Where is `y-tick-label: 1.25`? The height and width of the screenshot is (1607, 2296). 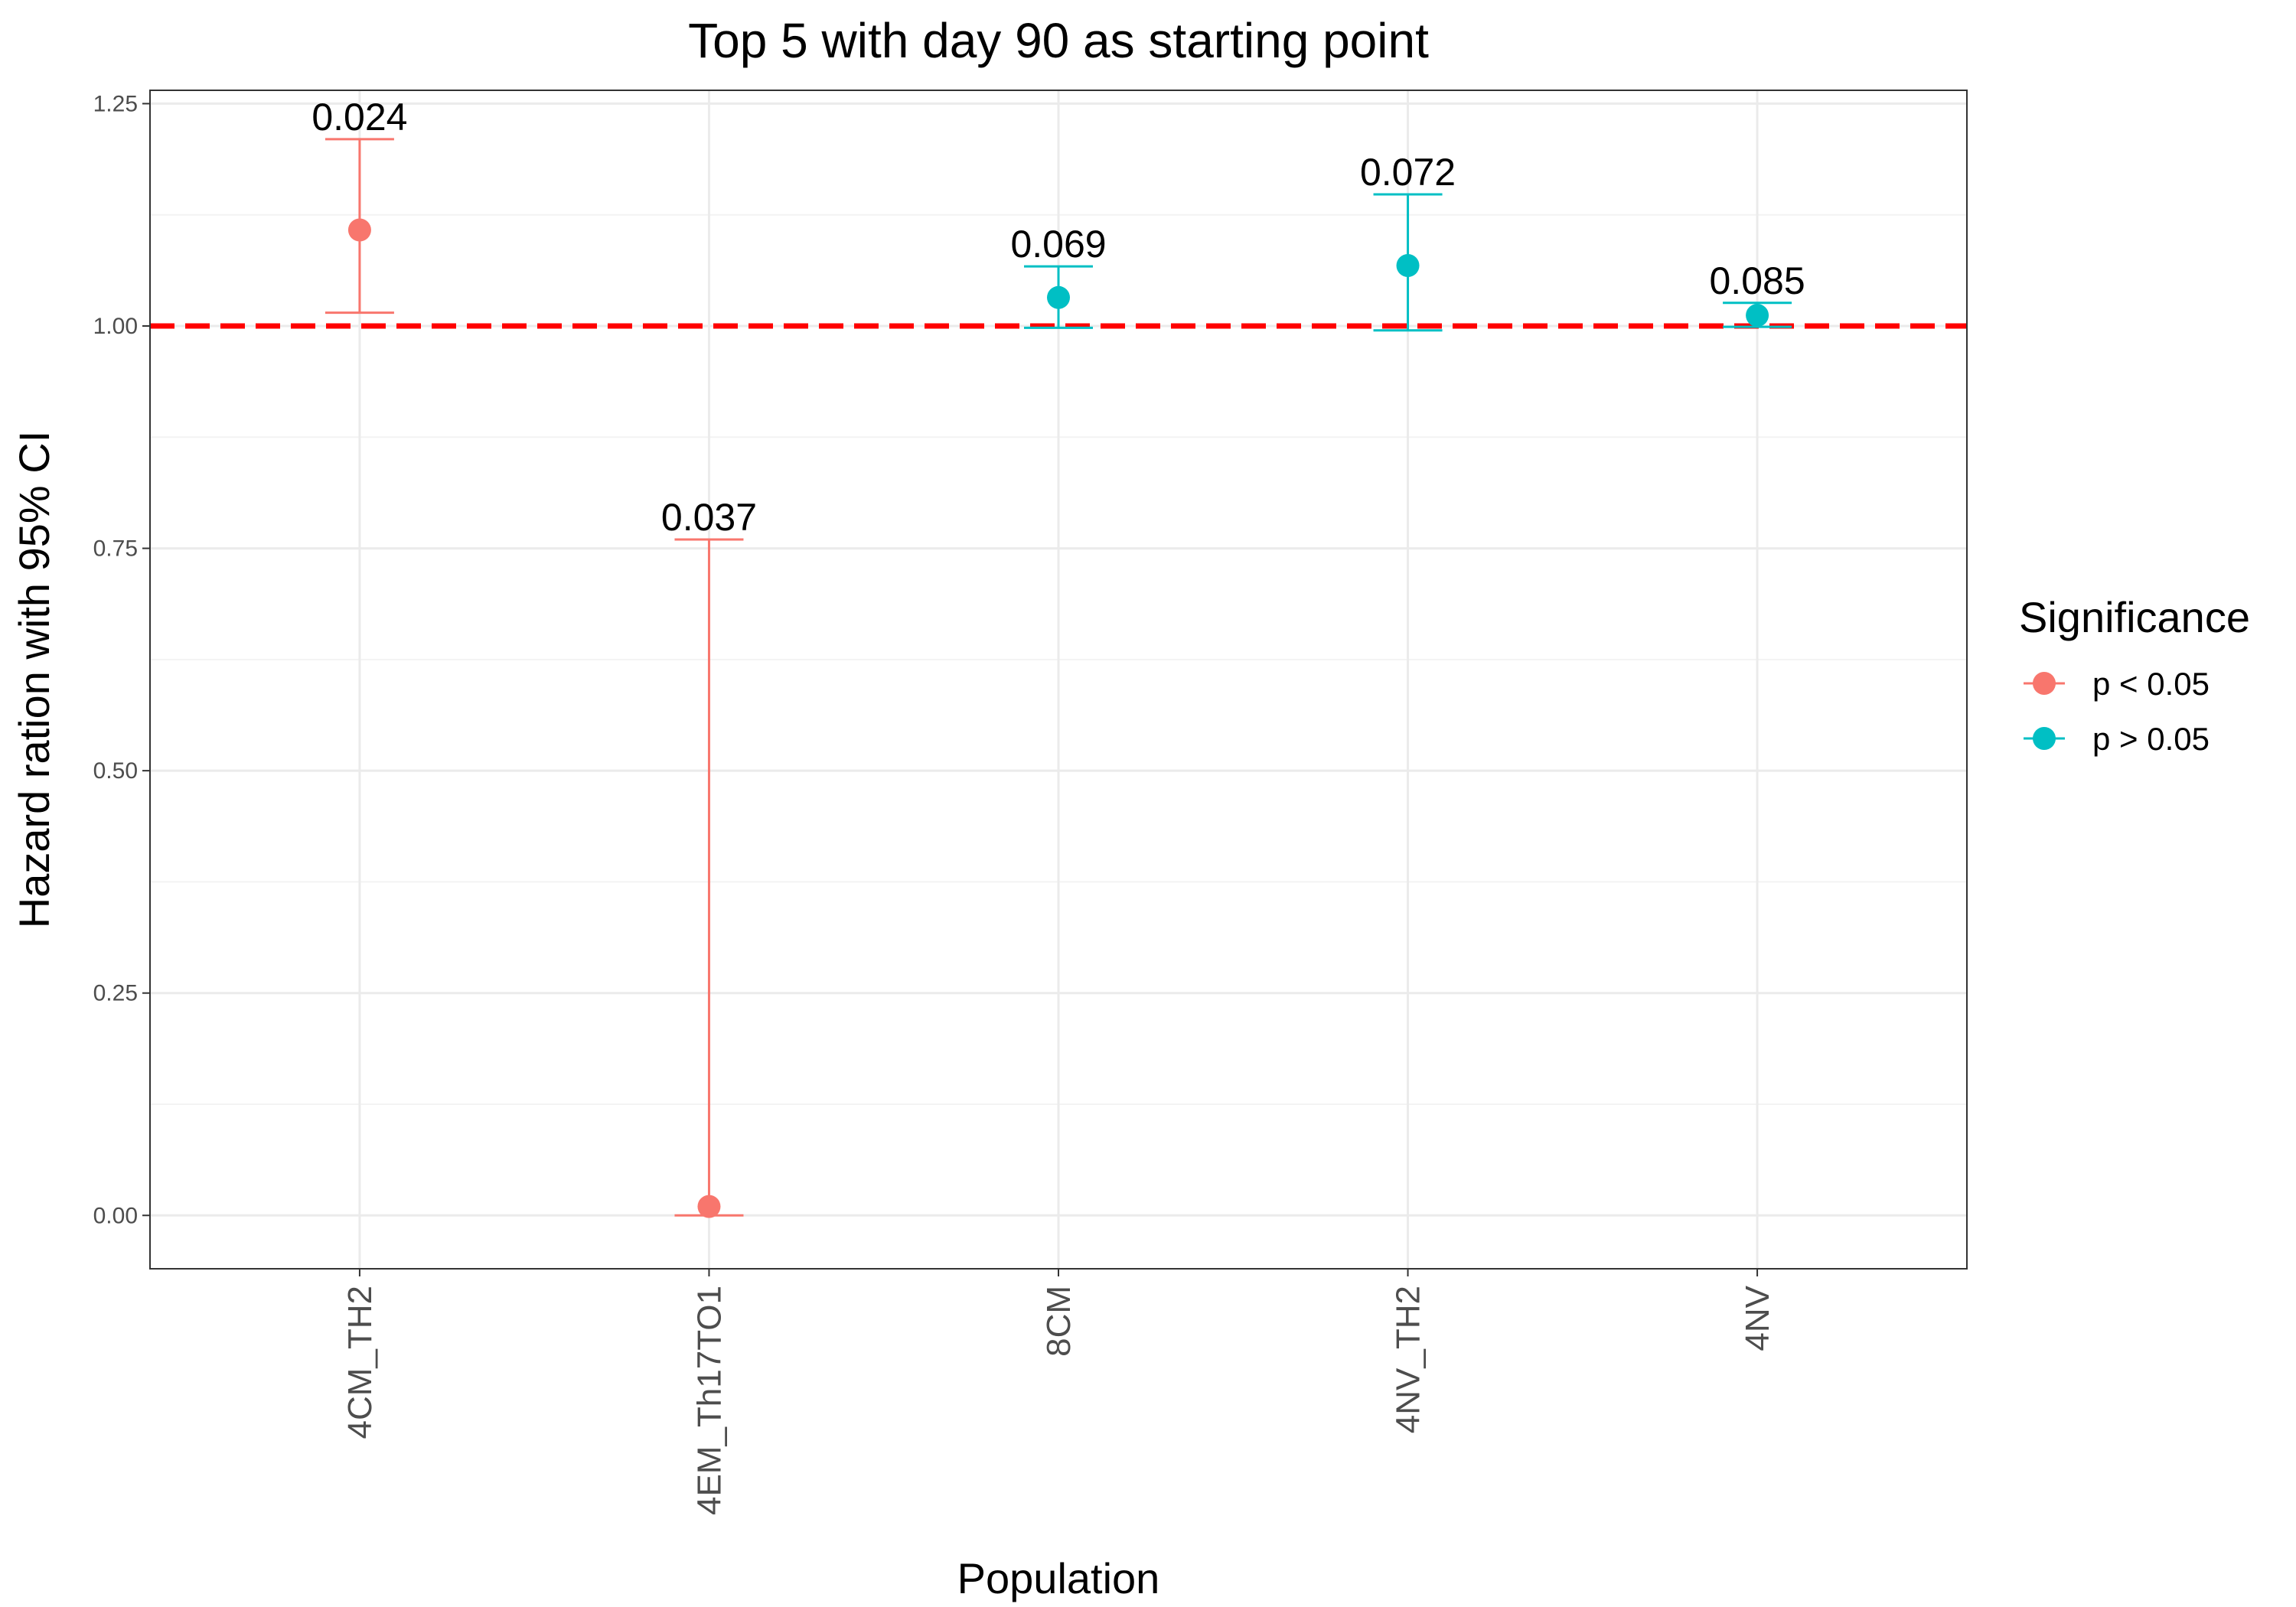
y-tick-label: 1.25 is located at coordinates (115, 104).